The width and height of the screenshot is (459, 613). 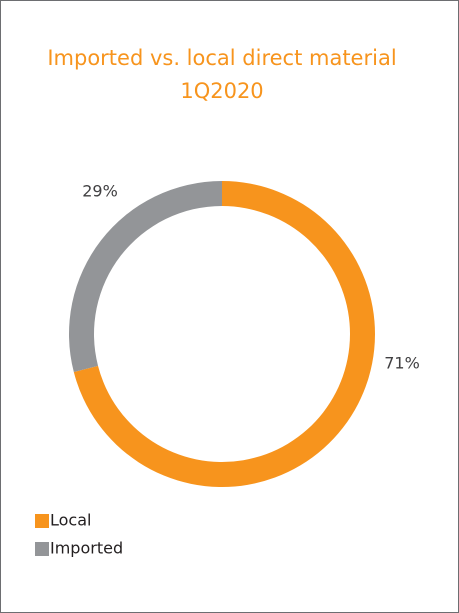 What do you see at coordinates (221, 58) in the screenshot?
I see `chart-title: Imported vs. local direct material` at bounding box center [221, 58].